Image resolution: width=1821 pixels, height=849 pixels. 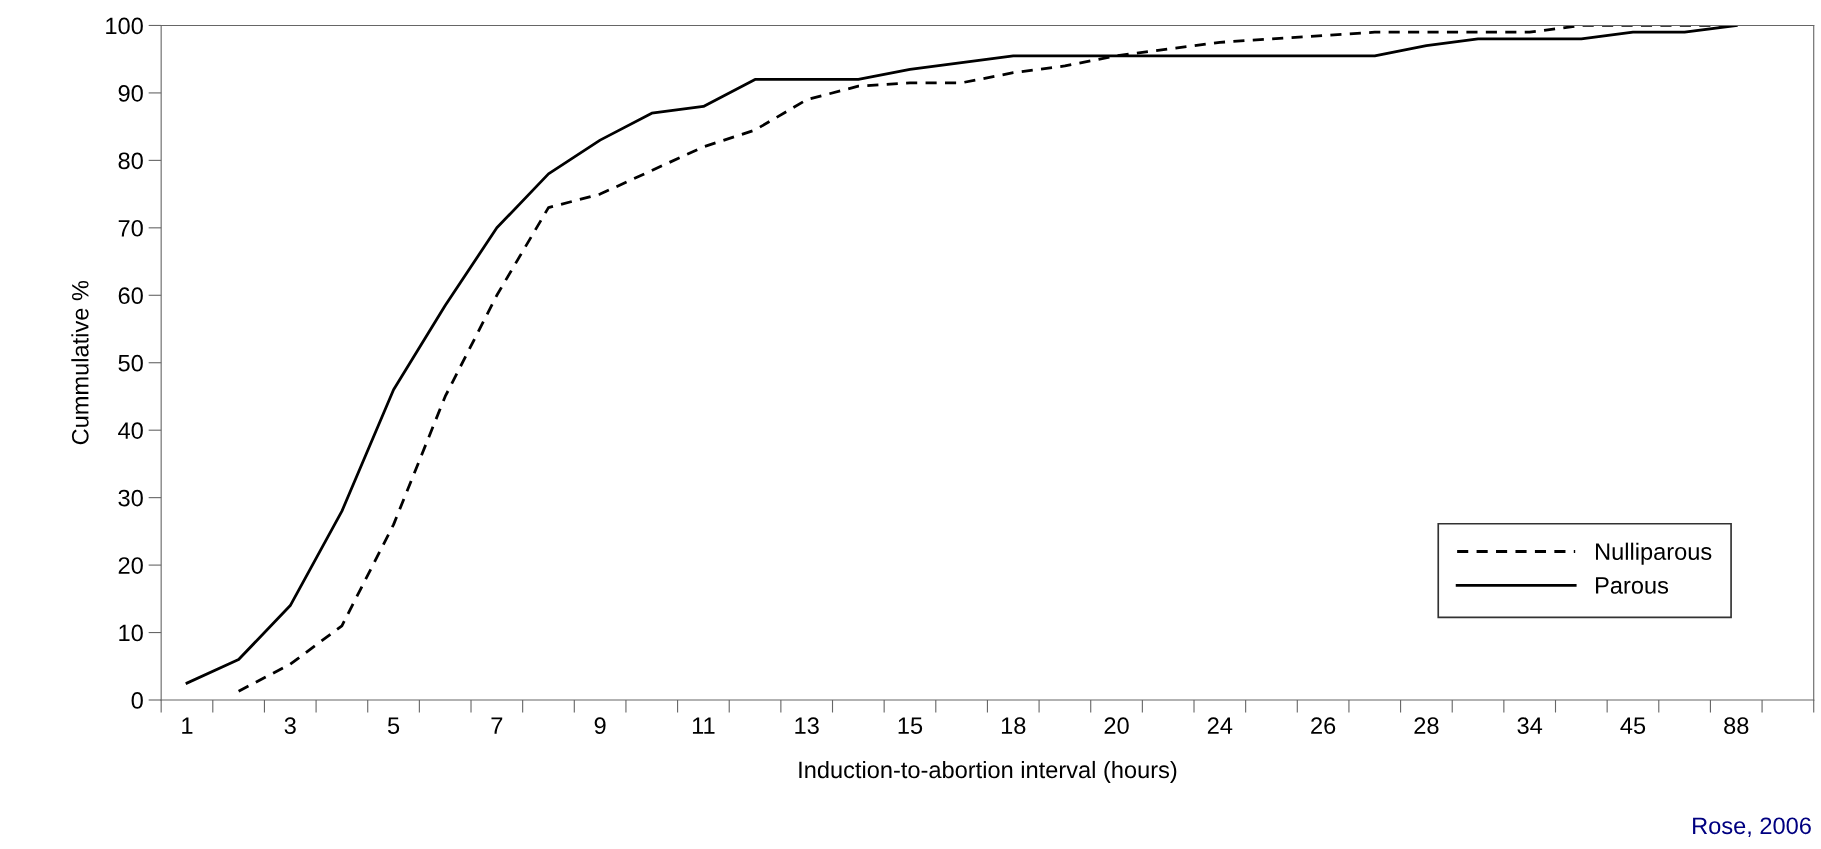 What do you see at coordinates (1220, 725) in the screenshot?
I see `x-tick-label: 24` at bounding box center [1220, 725].